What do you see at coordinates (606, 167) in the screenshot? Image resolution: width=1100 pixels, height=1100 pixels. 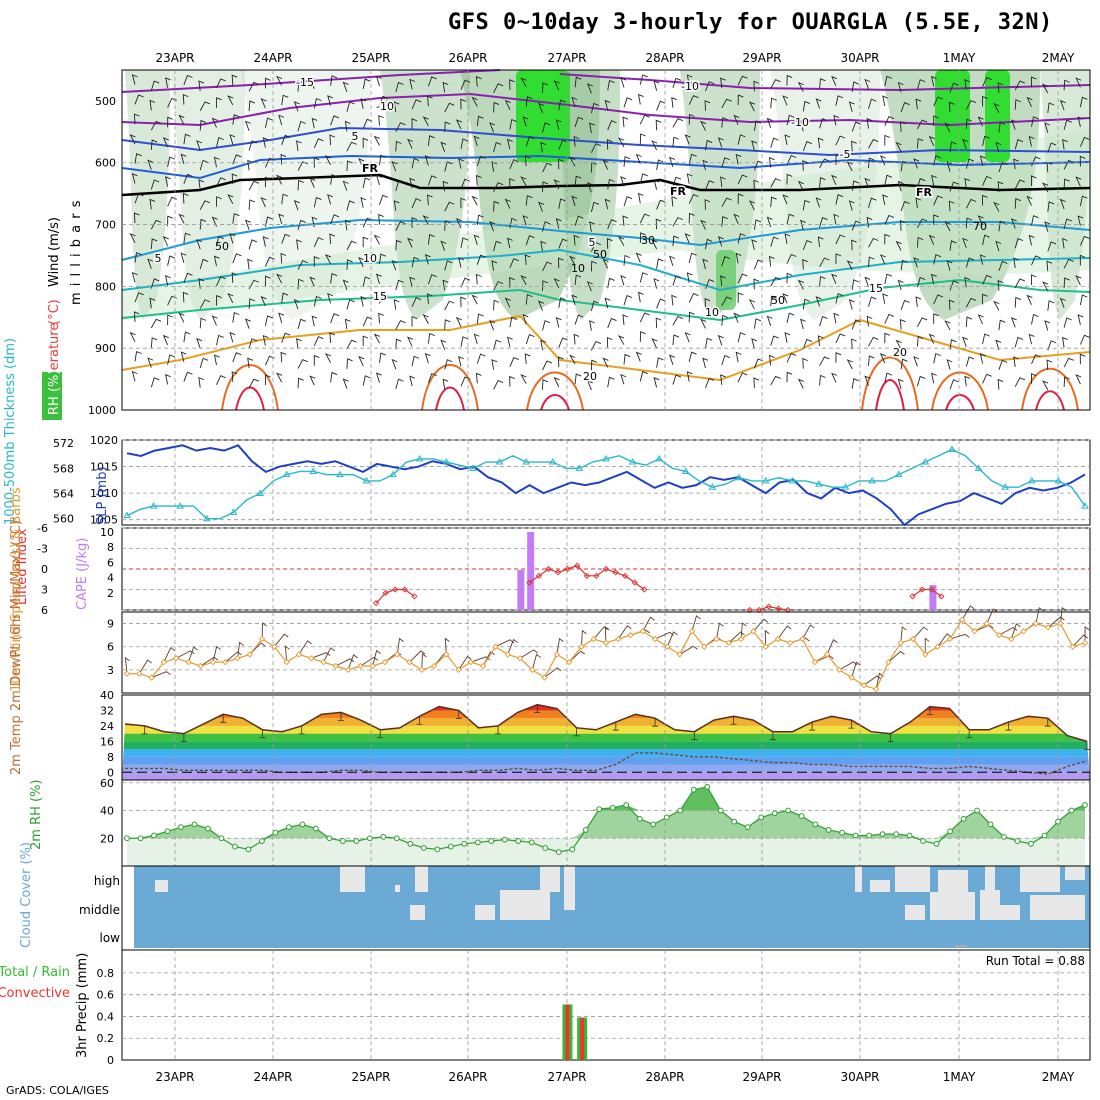 I see `temperature-contour` at bounding box center [606, 167].